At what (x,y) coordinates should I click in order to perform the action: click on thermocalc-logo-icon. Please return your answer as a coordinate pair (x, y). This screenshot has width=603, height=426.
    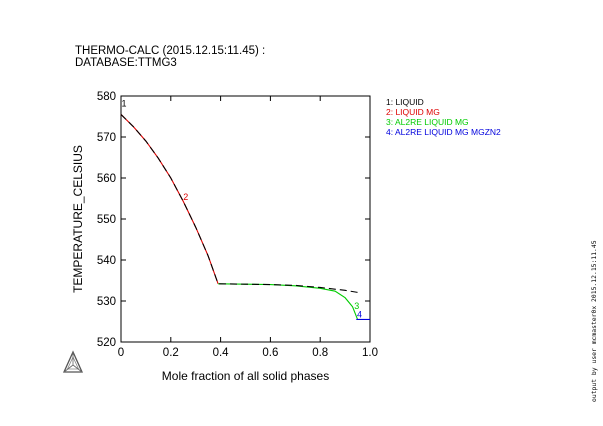
    Looking at the image, I should click on (73, 361).